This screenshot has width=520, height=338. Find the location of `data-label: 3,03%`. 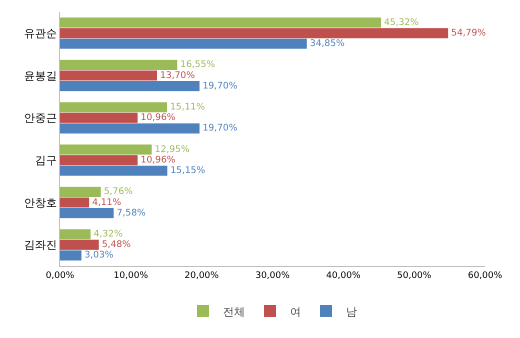

data-label: 3,03% is located at coordinates (99, 255).